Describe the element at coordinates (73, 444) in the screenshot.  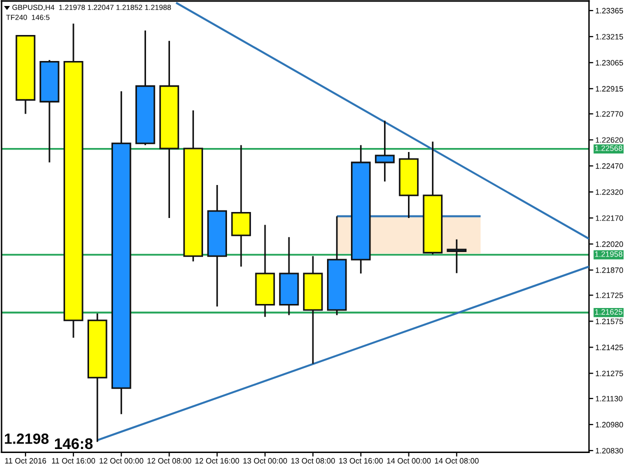
I see `annotation: 146:8` at that location.